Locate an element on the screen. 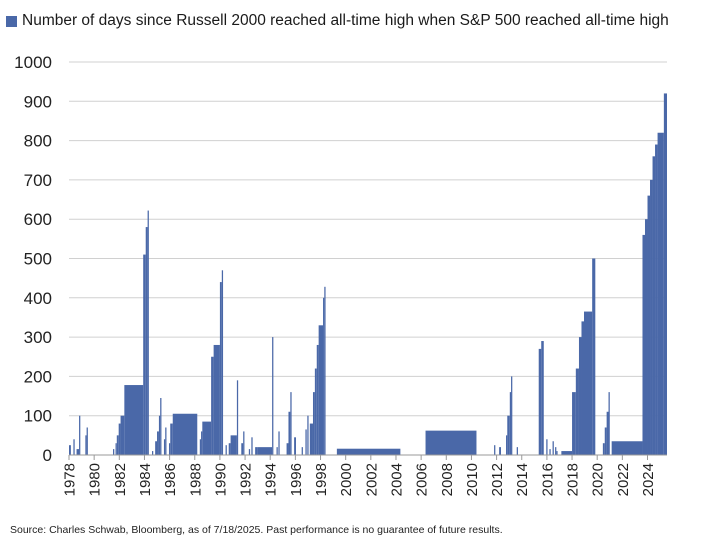  x-tick-label: 1988 is located at coordinates (195, 479).